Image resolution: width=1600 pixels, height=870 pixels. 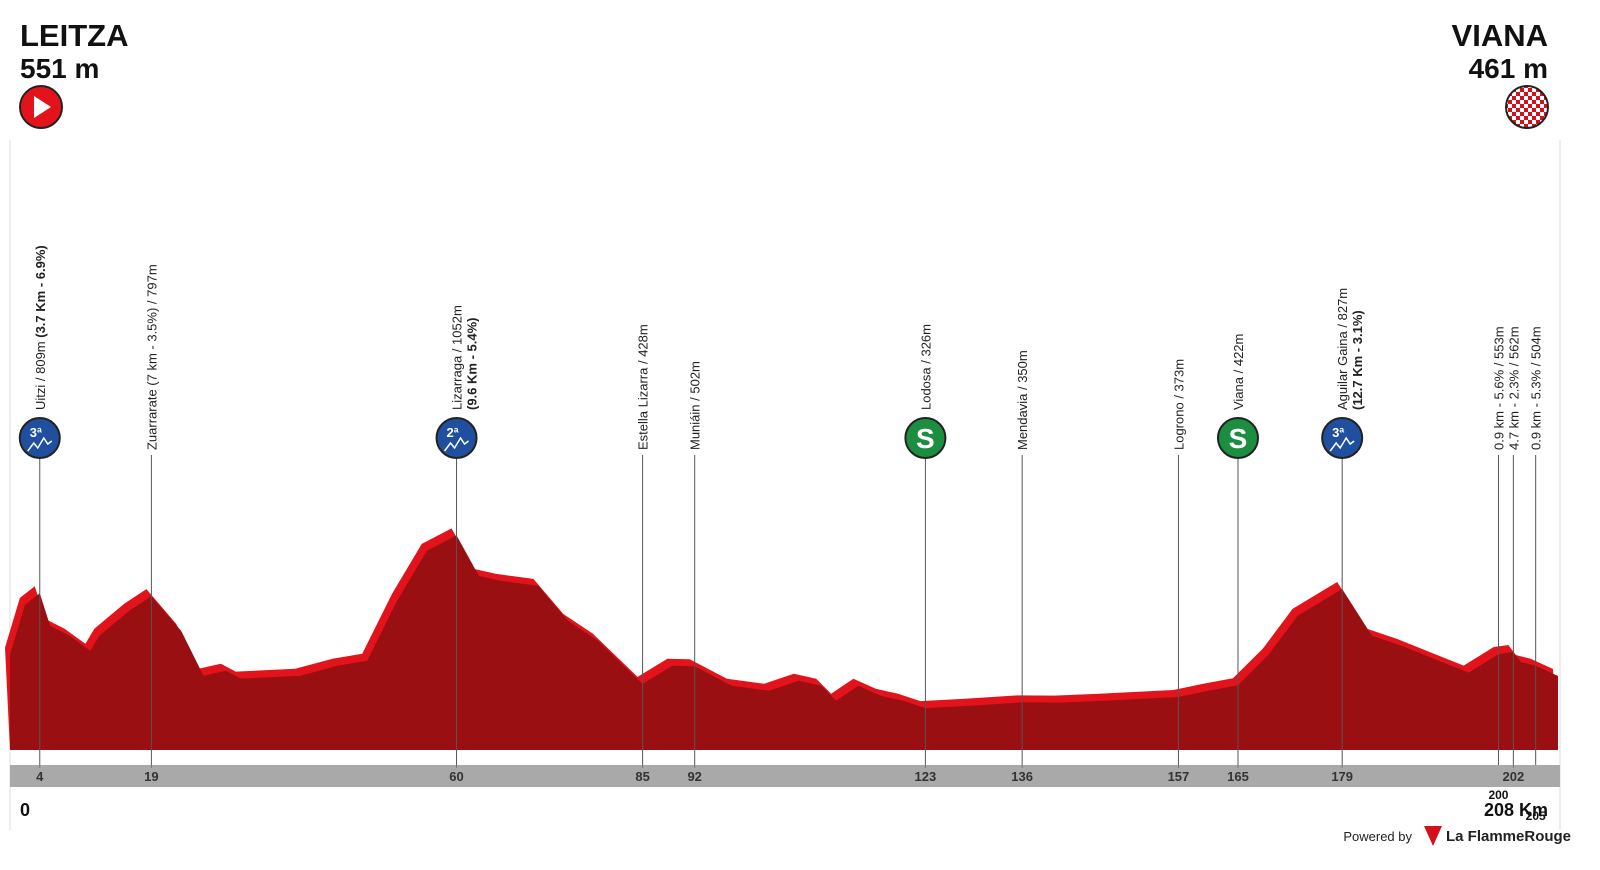 I want to click on annotation-part: Lodosa / 326m, so click(x=925, y=367).